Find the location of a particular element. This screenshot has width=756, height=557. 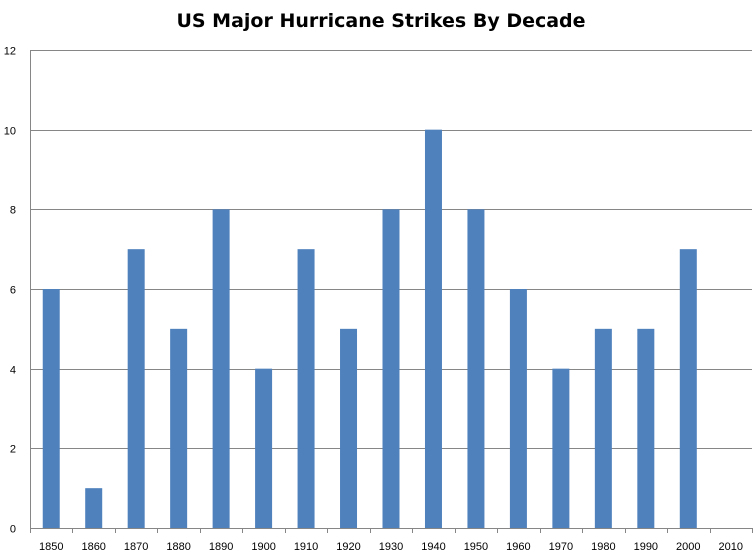

y-tick-label: 12 is located at coordinates (10, 52).